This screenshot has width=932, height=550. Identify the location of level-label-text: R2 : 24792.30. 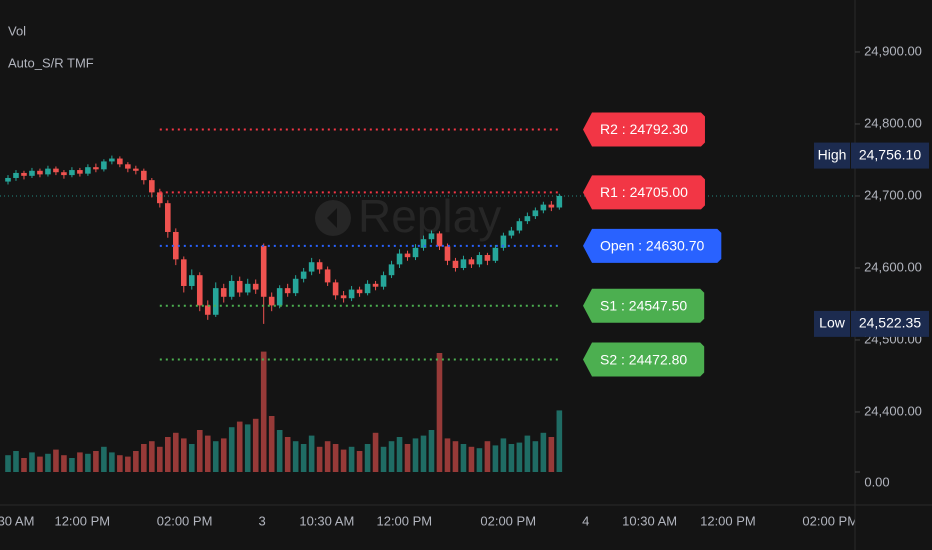
(644, 129).